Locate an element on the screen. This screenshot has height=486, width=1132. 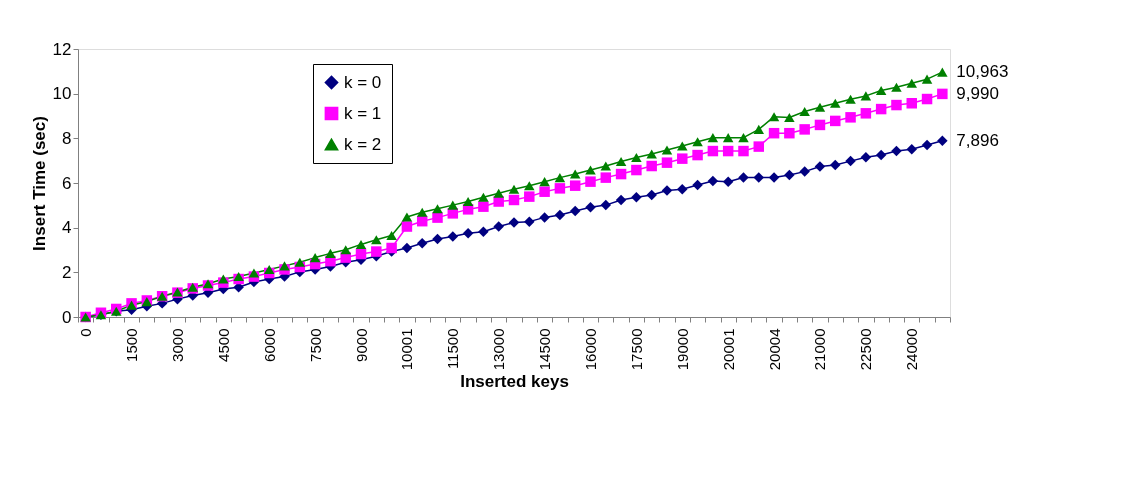
x-tick-label: 14500 is located at coordinates (545, 349).